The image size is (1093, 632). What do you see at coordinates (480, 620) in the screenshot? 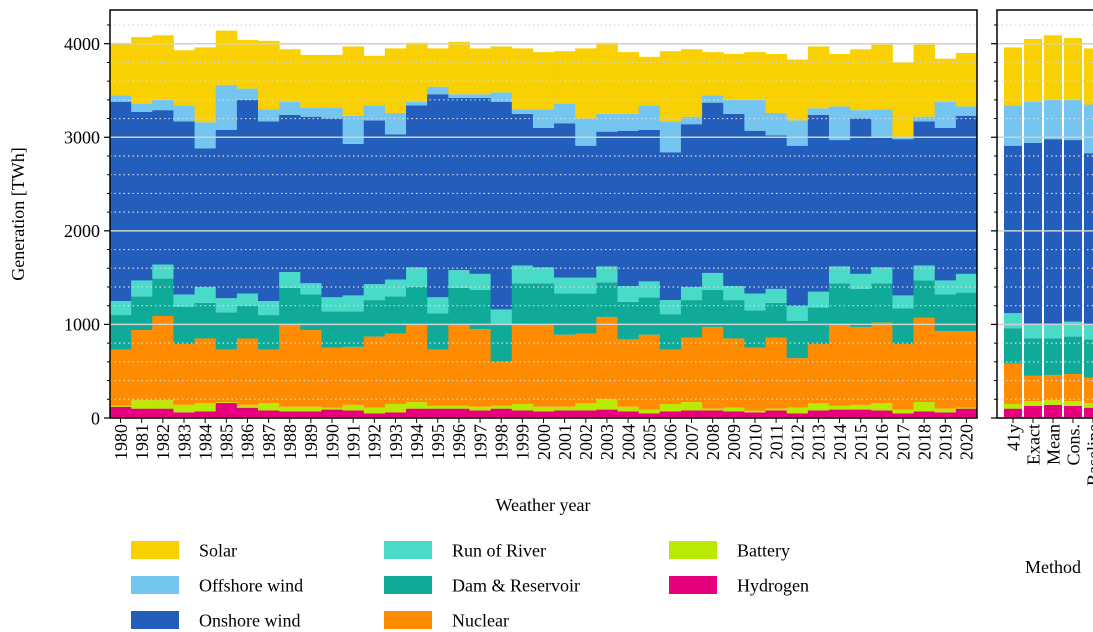
I see `legend-label: Nuclear` at bounding box center [480, 620].